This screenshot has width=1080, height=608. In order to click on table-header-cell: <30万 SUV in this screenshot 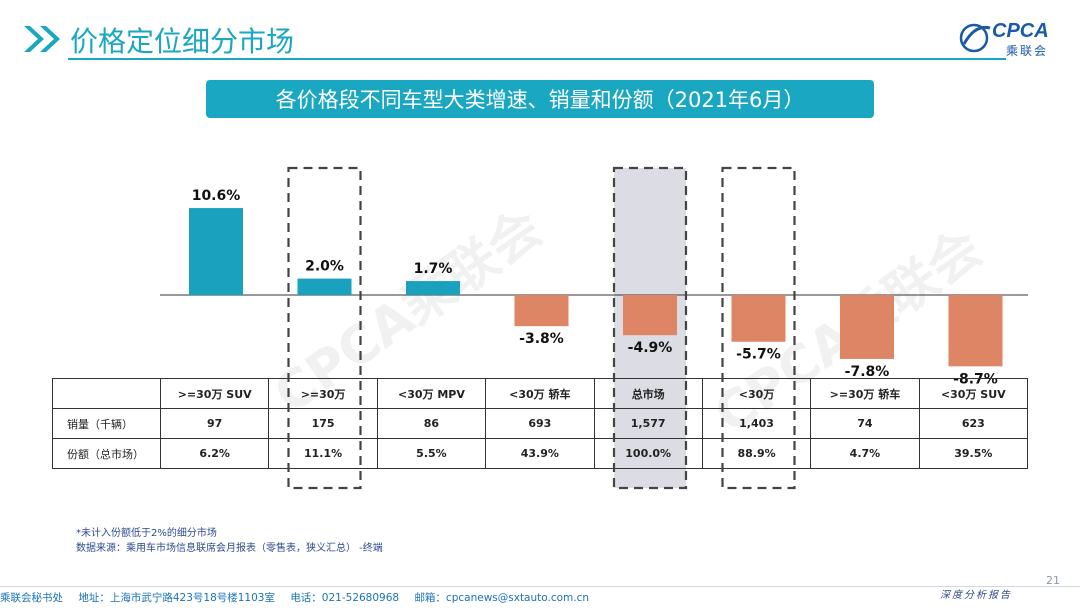, I will do `click(973, 393)`.